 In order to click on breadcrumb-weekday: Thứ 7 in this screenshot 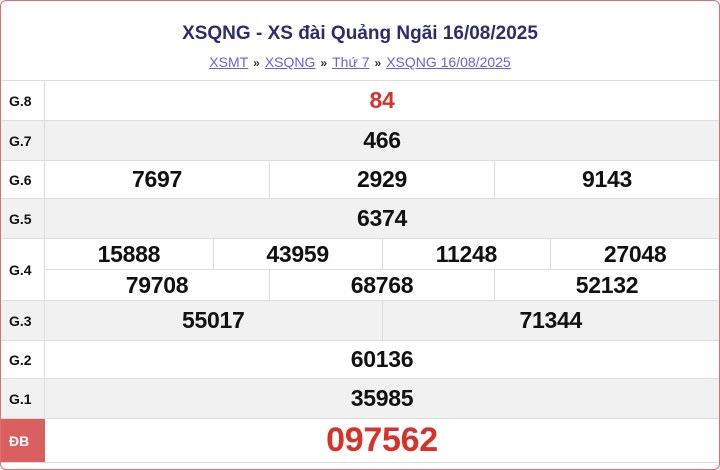, I will do `click(351, 62)`.